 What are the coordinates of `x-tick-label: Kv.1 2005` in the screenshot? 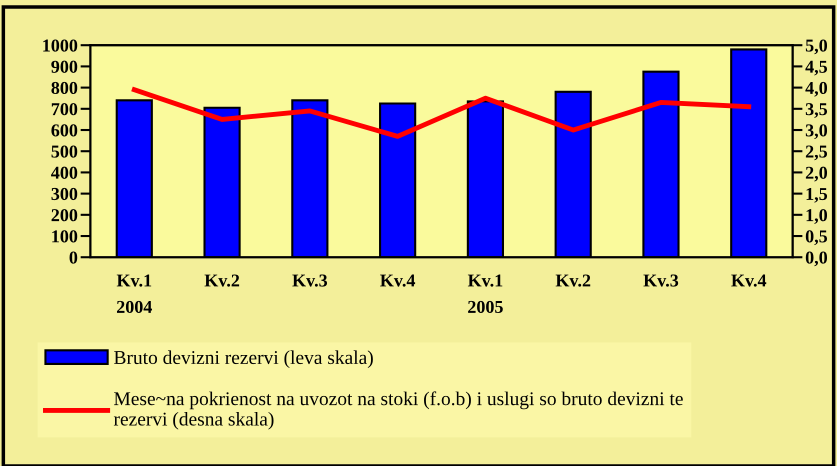 It's located at (485, 294).